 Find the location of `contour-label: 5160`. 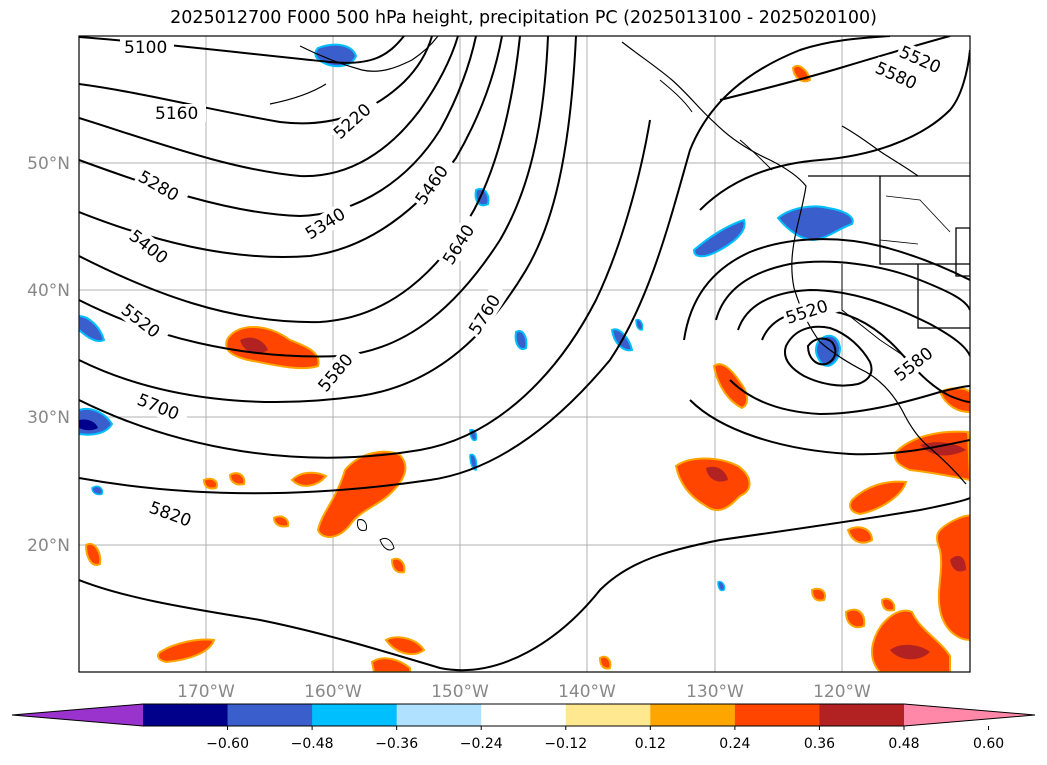

contour-label: 5160 is located at coordinates (176, 114).